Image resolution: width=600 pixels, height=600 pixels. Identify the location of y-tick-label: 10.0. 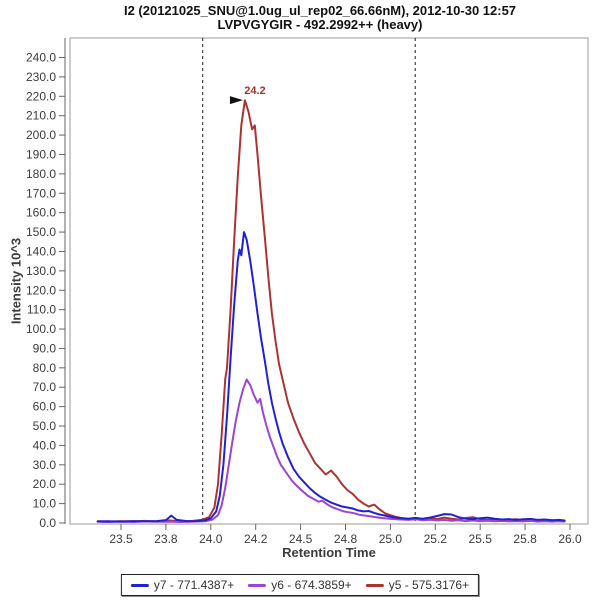
(45, 504).